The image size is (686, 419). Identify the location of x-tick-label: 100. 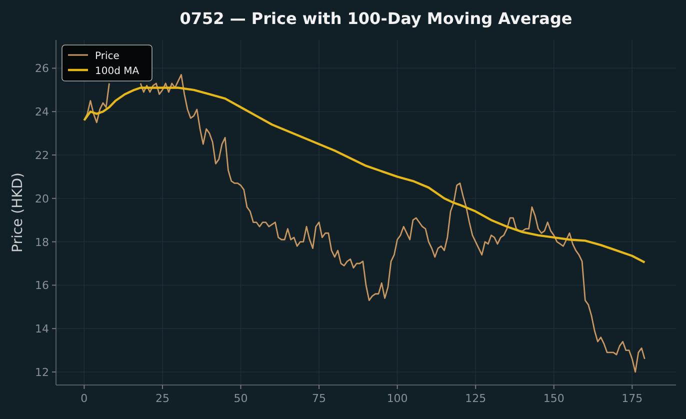
(397, 398).